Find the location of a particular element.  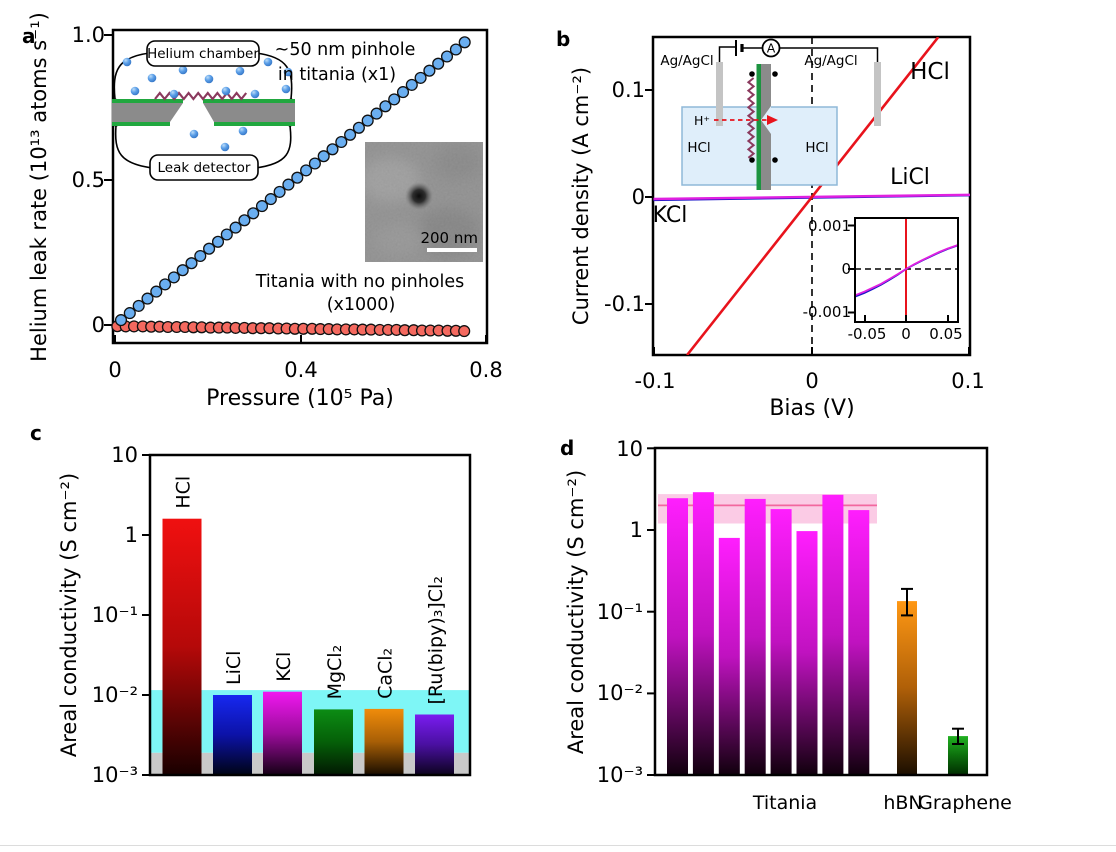

red-series-note-line1: Titania with no pinholes is located at coordinates (360, 282).